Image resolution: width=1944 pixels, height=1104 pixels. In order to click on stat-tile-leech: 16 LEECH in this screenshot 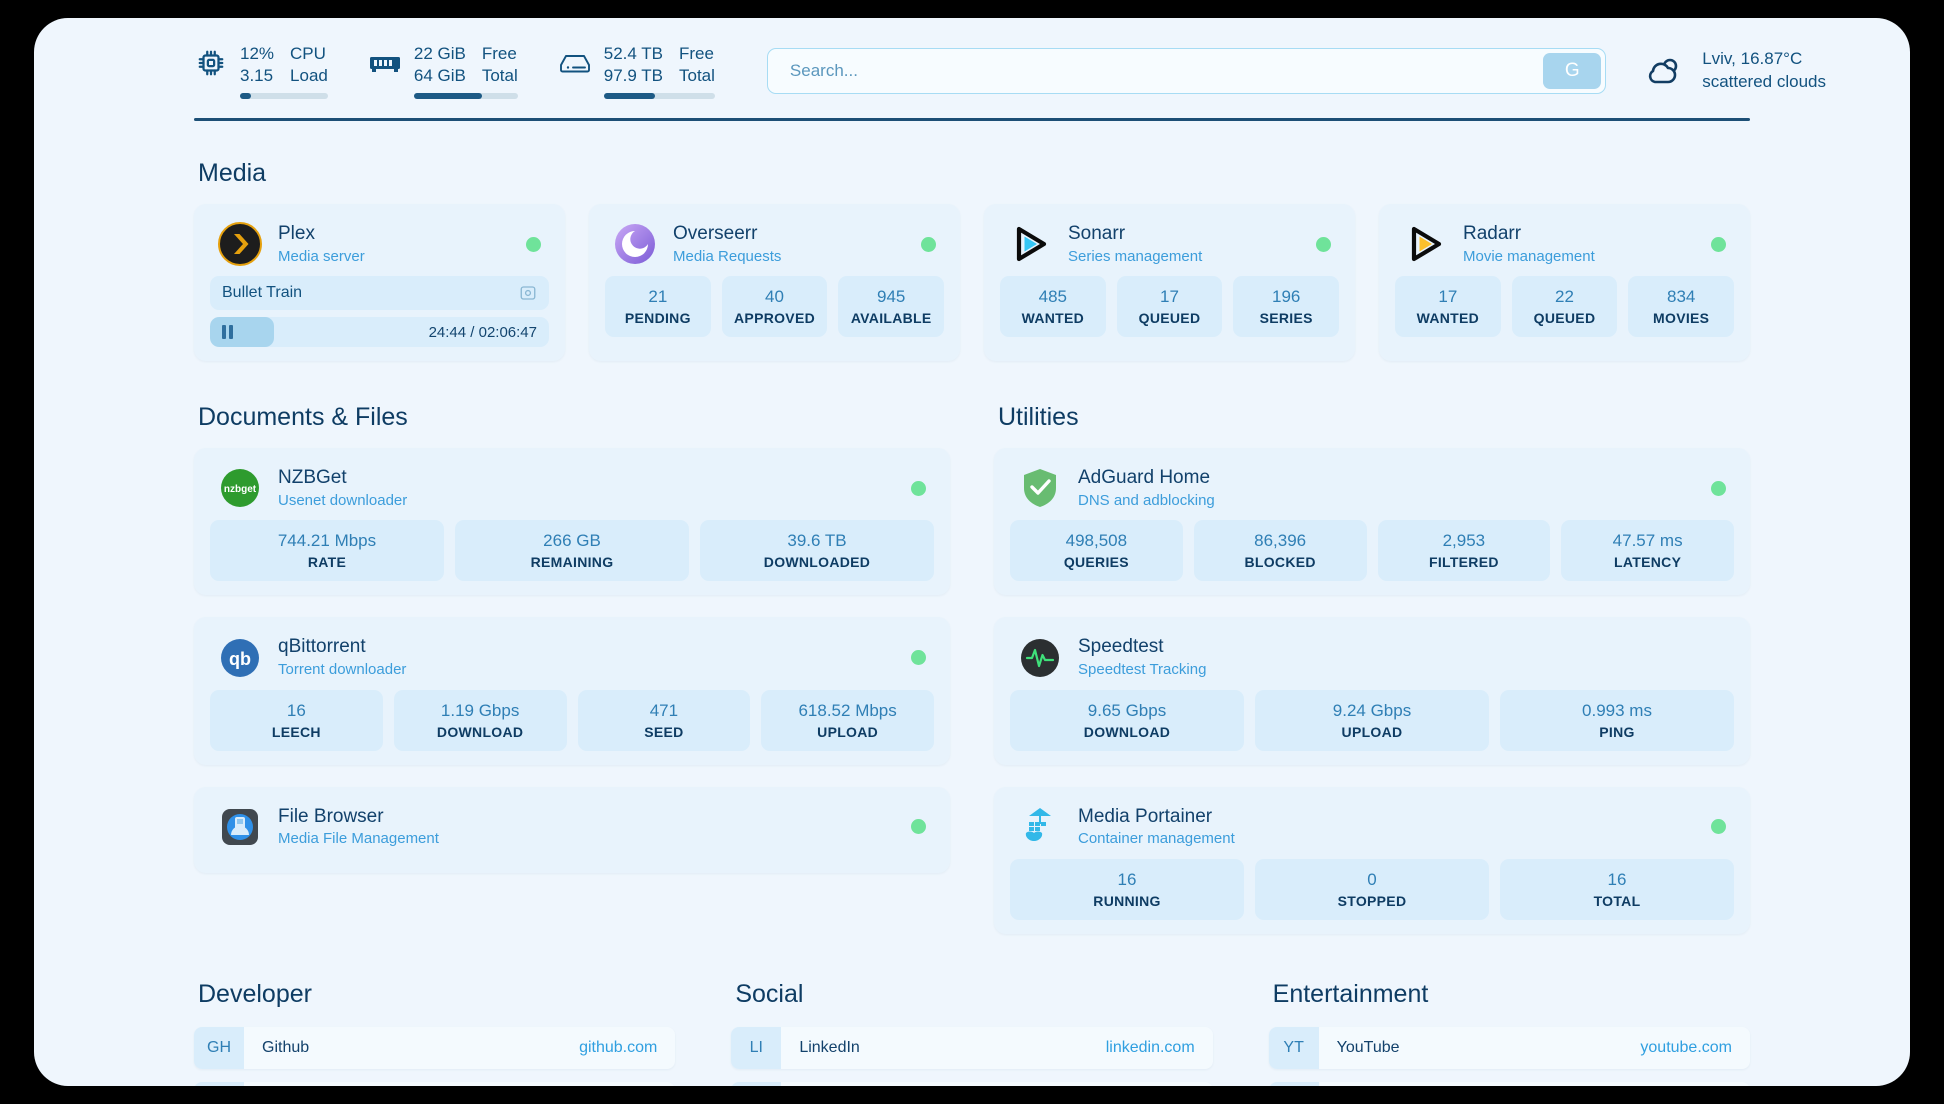, I will do `click(296, 720)`.